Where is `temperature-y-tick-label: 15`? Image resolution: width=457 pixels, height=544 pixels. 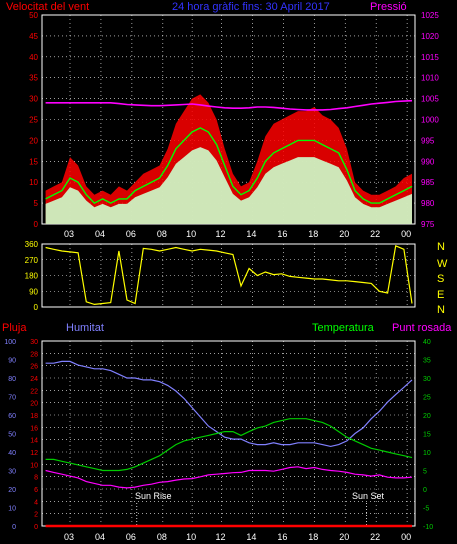 temperature-y-tick-label: 15 is located at coordinates (427, 435).